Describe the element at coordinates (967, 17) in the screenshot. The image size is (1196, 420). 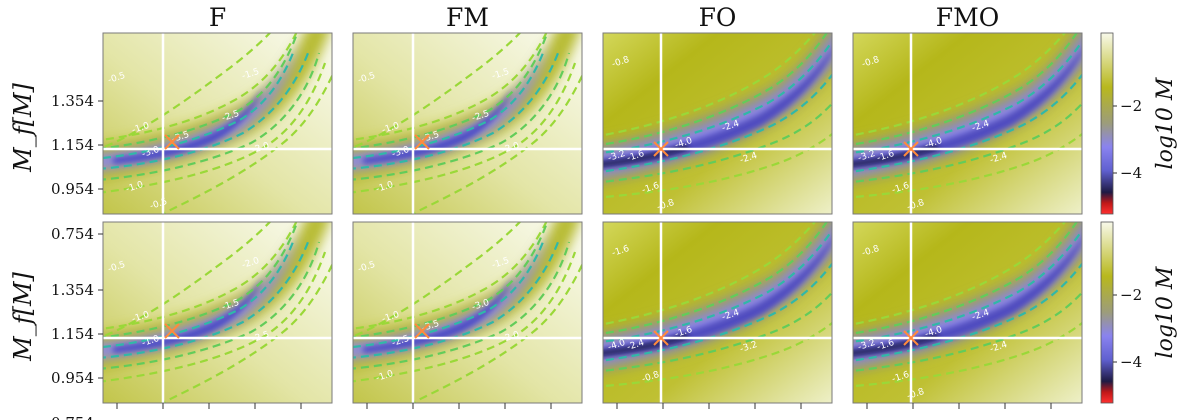
I see `column-title-fmo: FMO` at that location.